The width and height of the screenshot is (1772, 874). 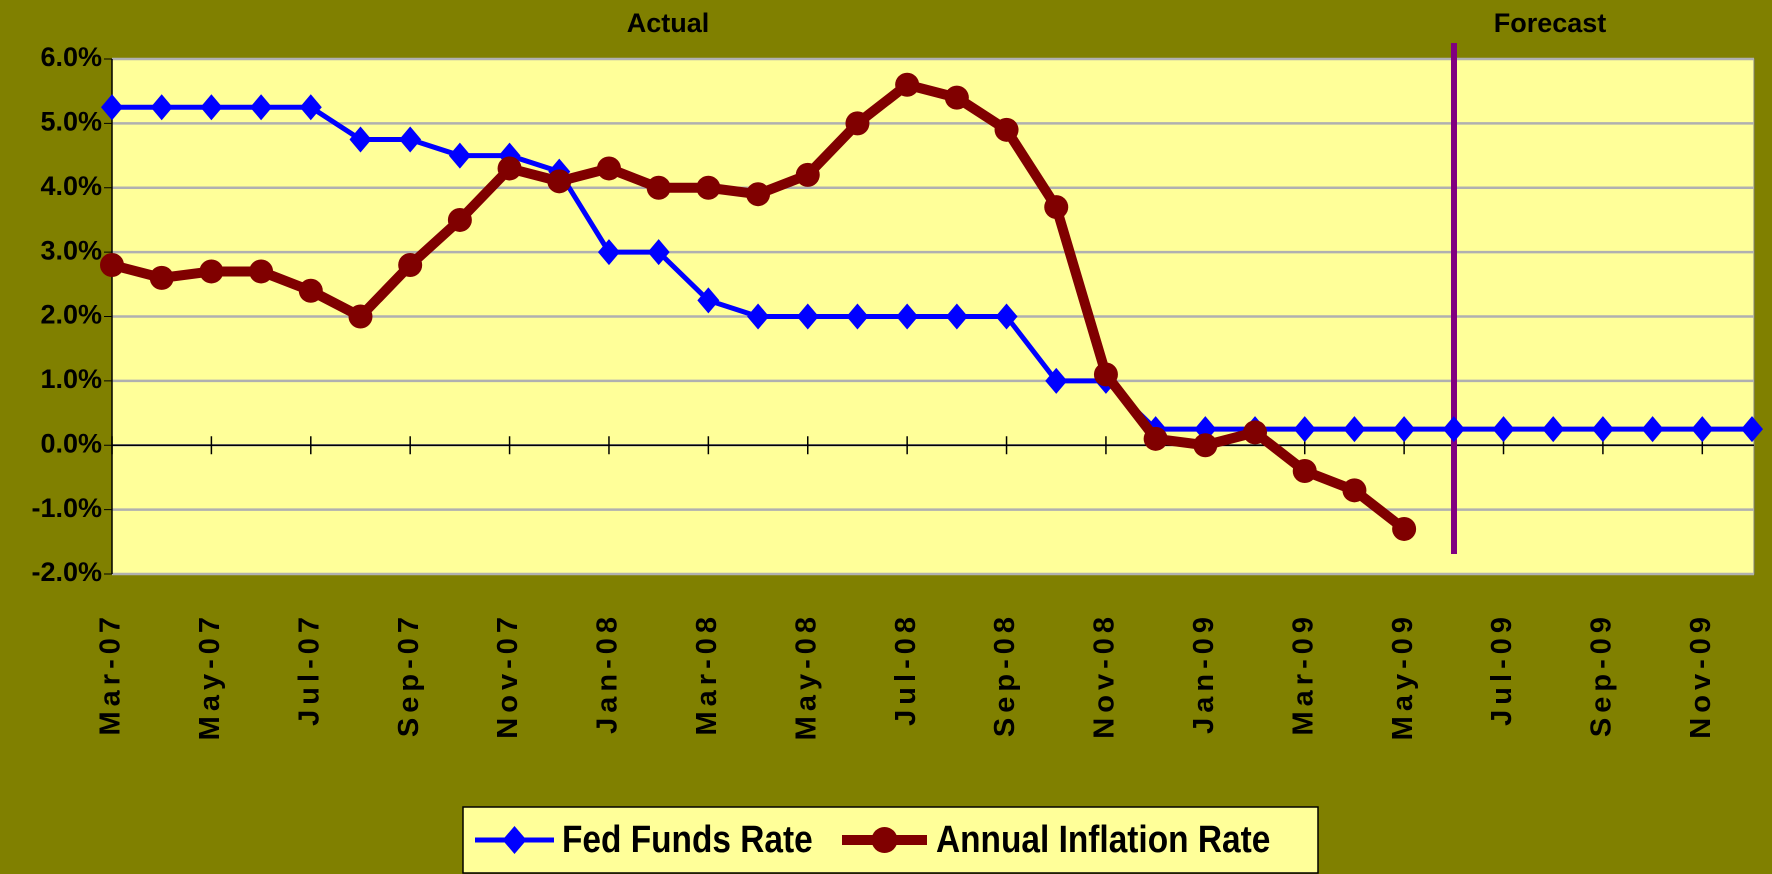 What do you see at coordinates (71, 443) in the screenshot?
I see `y-tick-label: 0.0%` at bounding box center [71, 443].